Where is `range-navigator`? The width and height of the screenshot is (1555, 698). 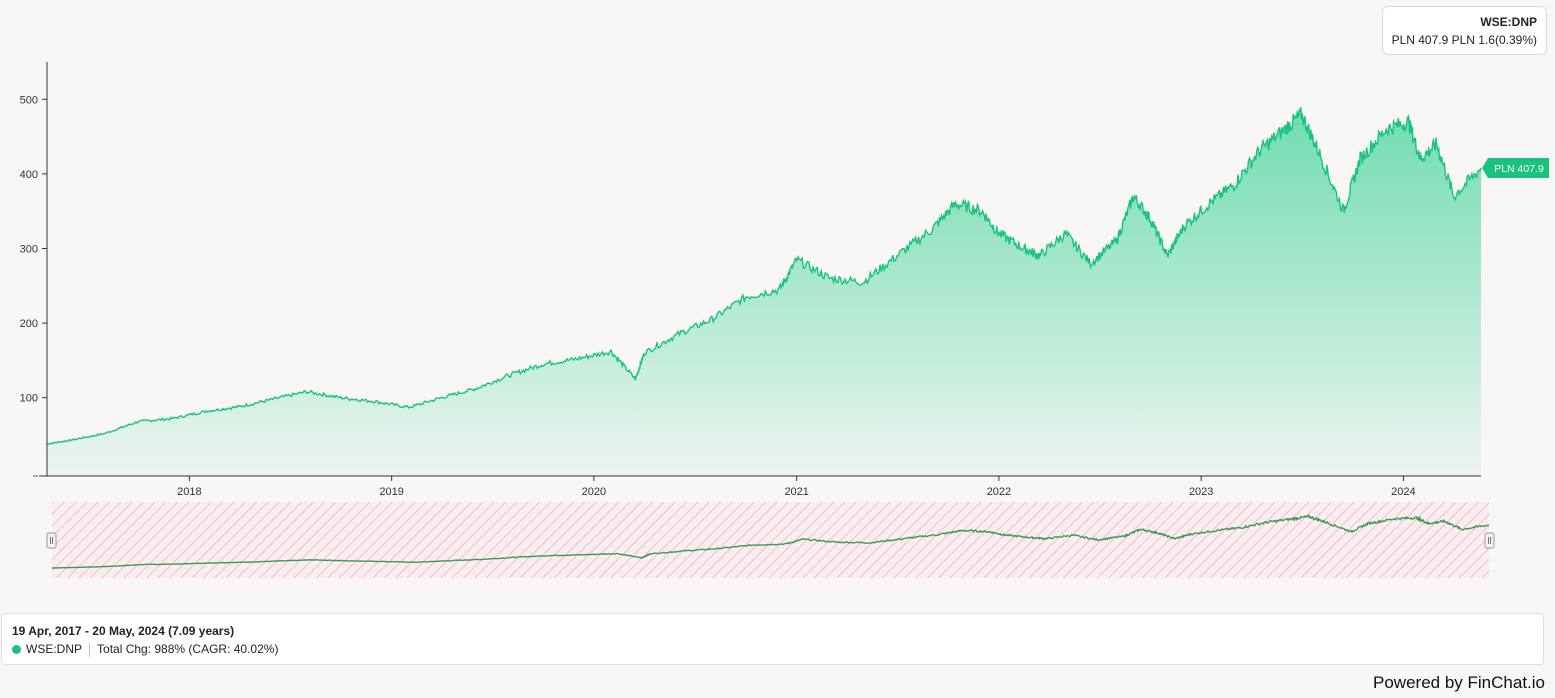
range-navigator is located at coordinates (770, 540).